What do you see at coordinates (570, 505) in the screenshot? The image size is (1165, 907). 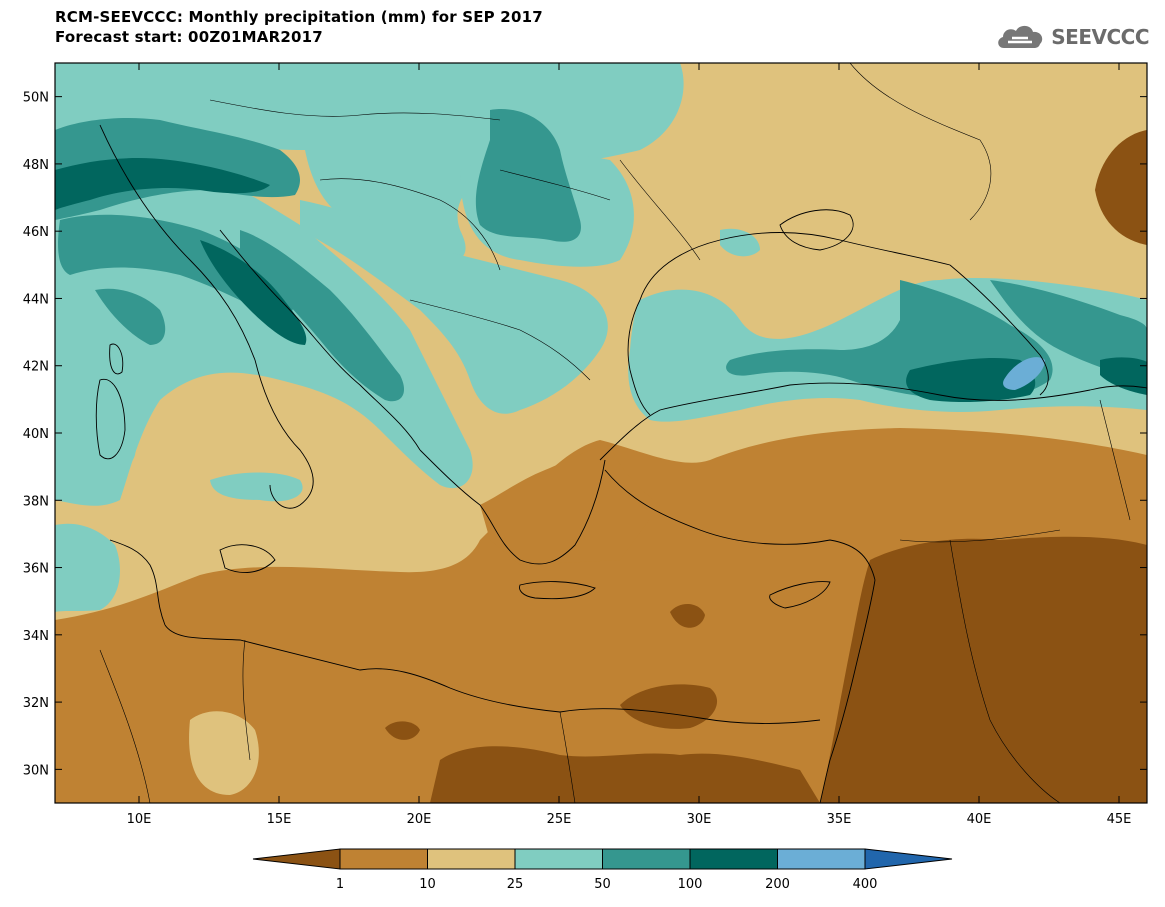 I see `field-1-10-aegean` at bounding box center [570, 505].